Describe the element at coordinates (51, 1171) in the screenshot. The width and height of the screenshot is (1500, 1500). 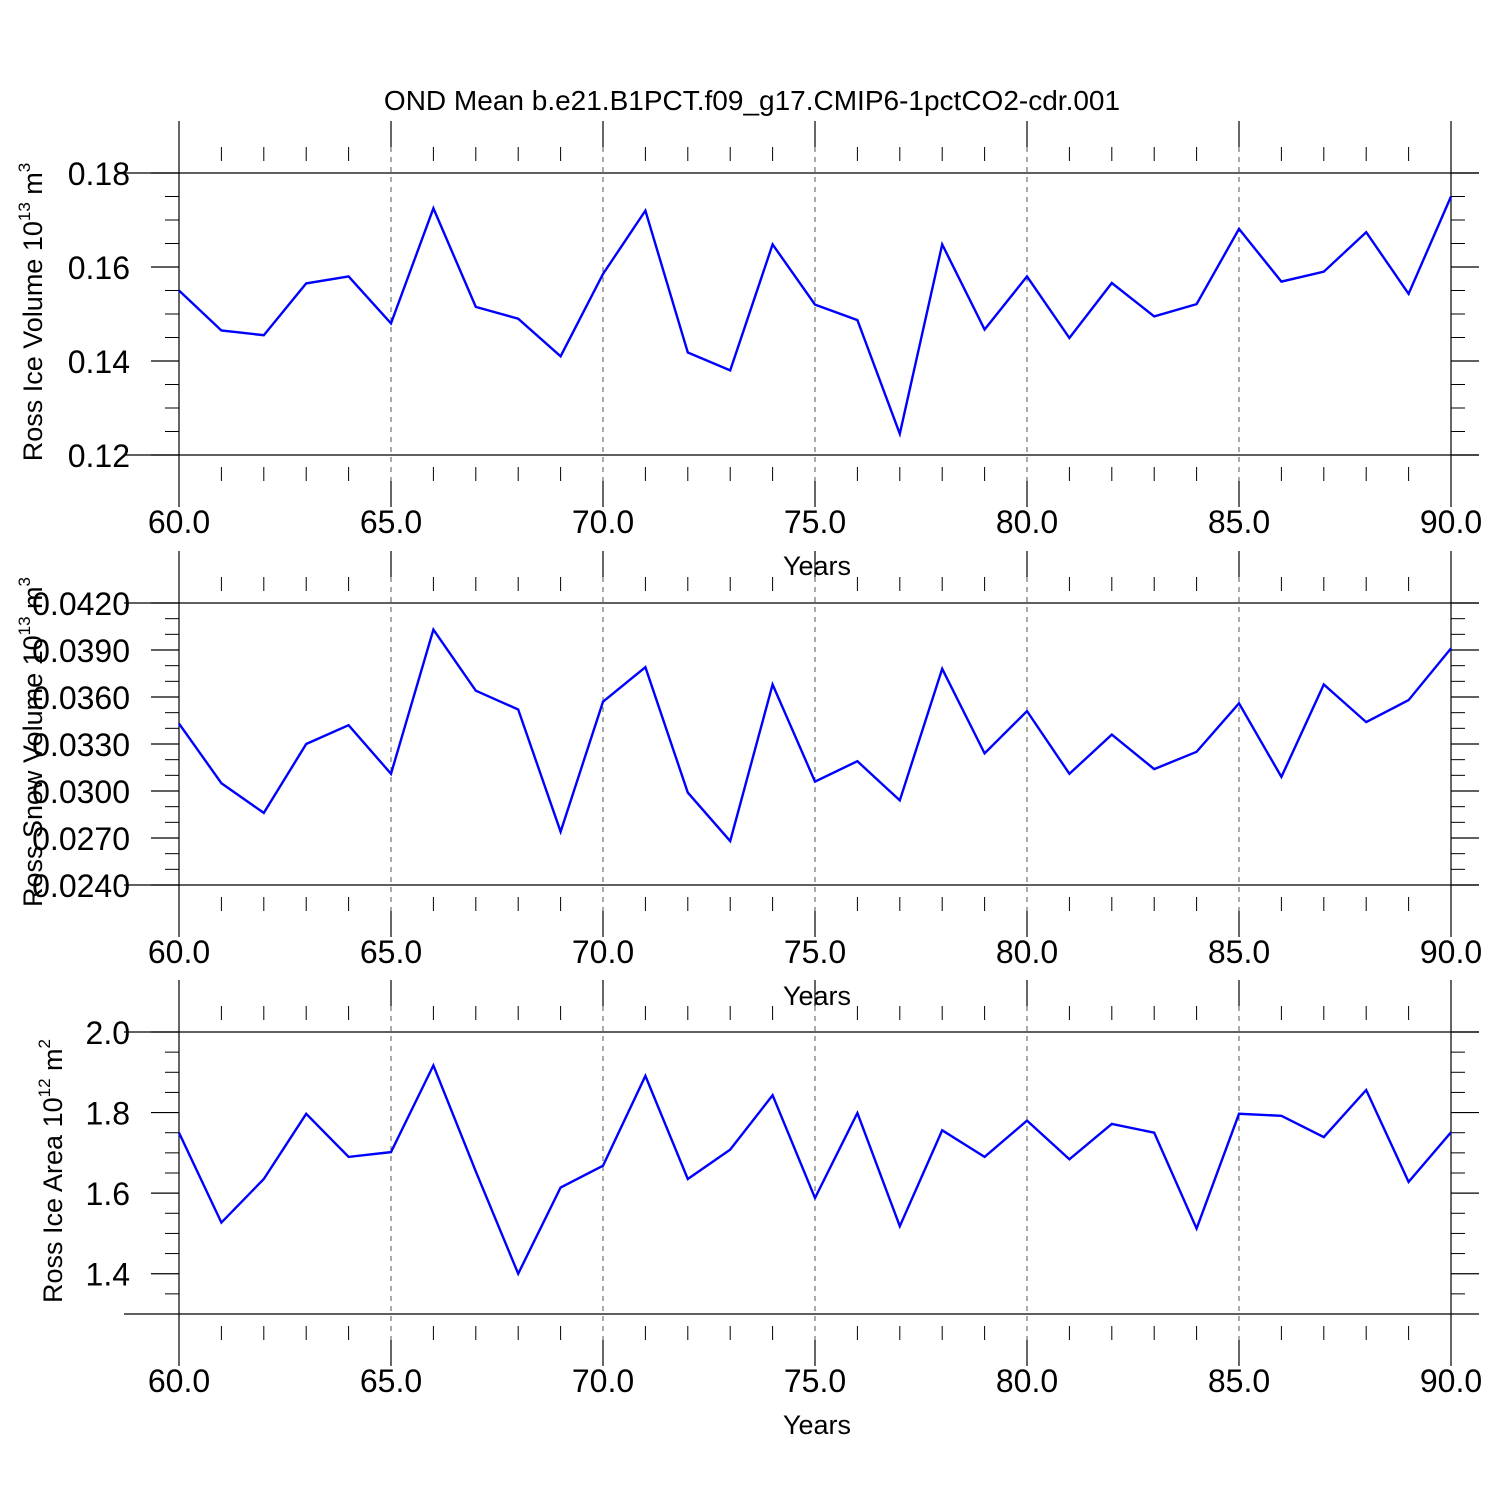
I see `y-axis-title: Ross Ice Area 1012 m2` at that location.